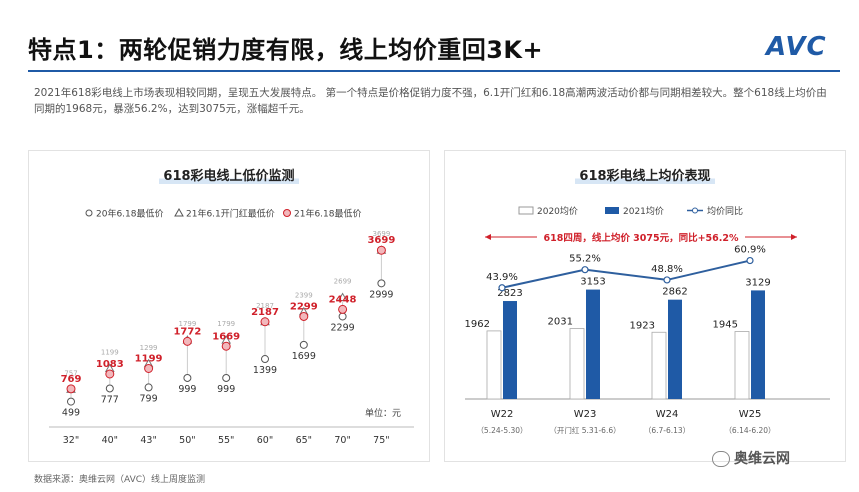 The height and width of the screenshot is (492, 859). What do you see at coordinates (477, 324) in the screenshot?
I see `bar-label-2020: 1962` at bounding box center [477, 324].